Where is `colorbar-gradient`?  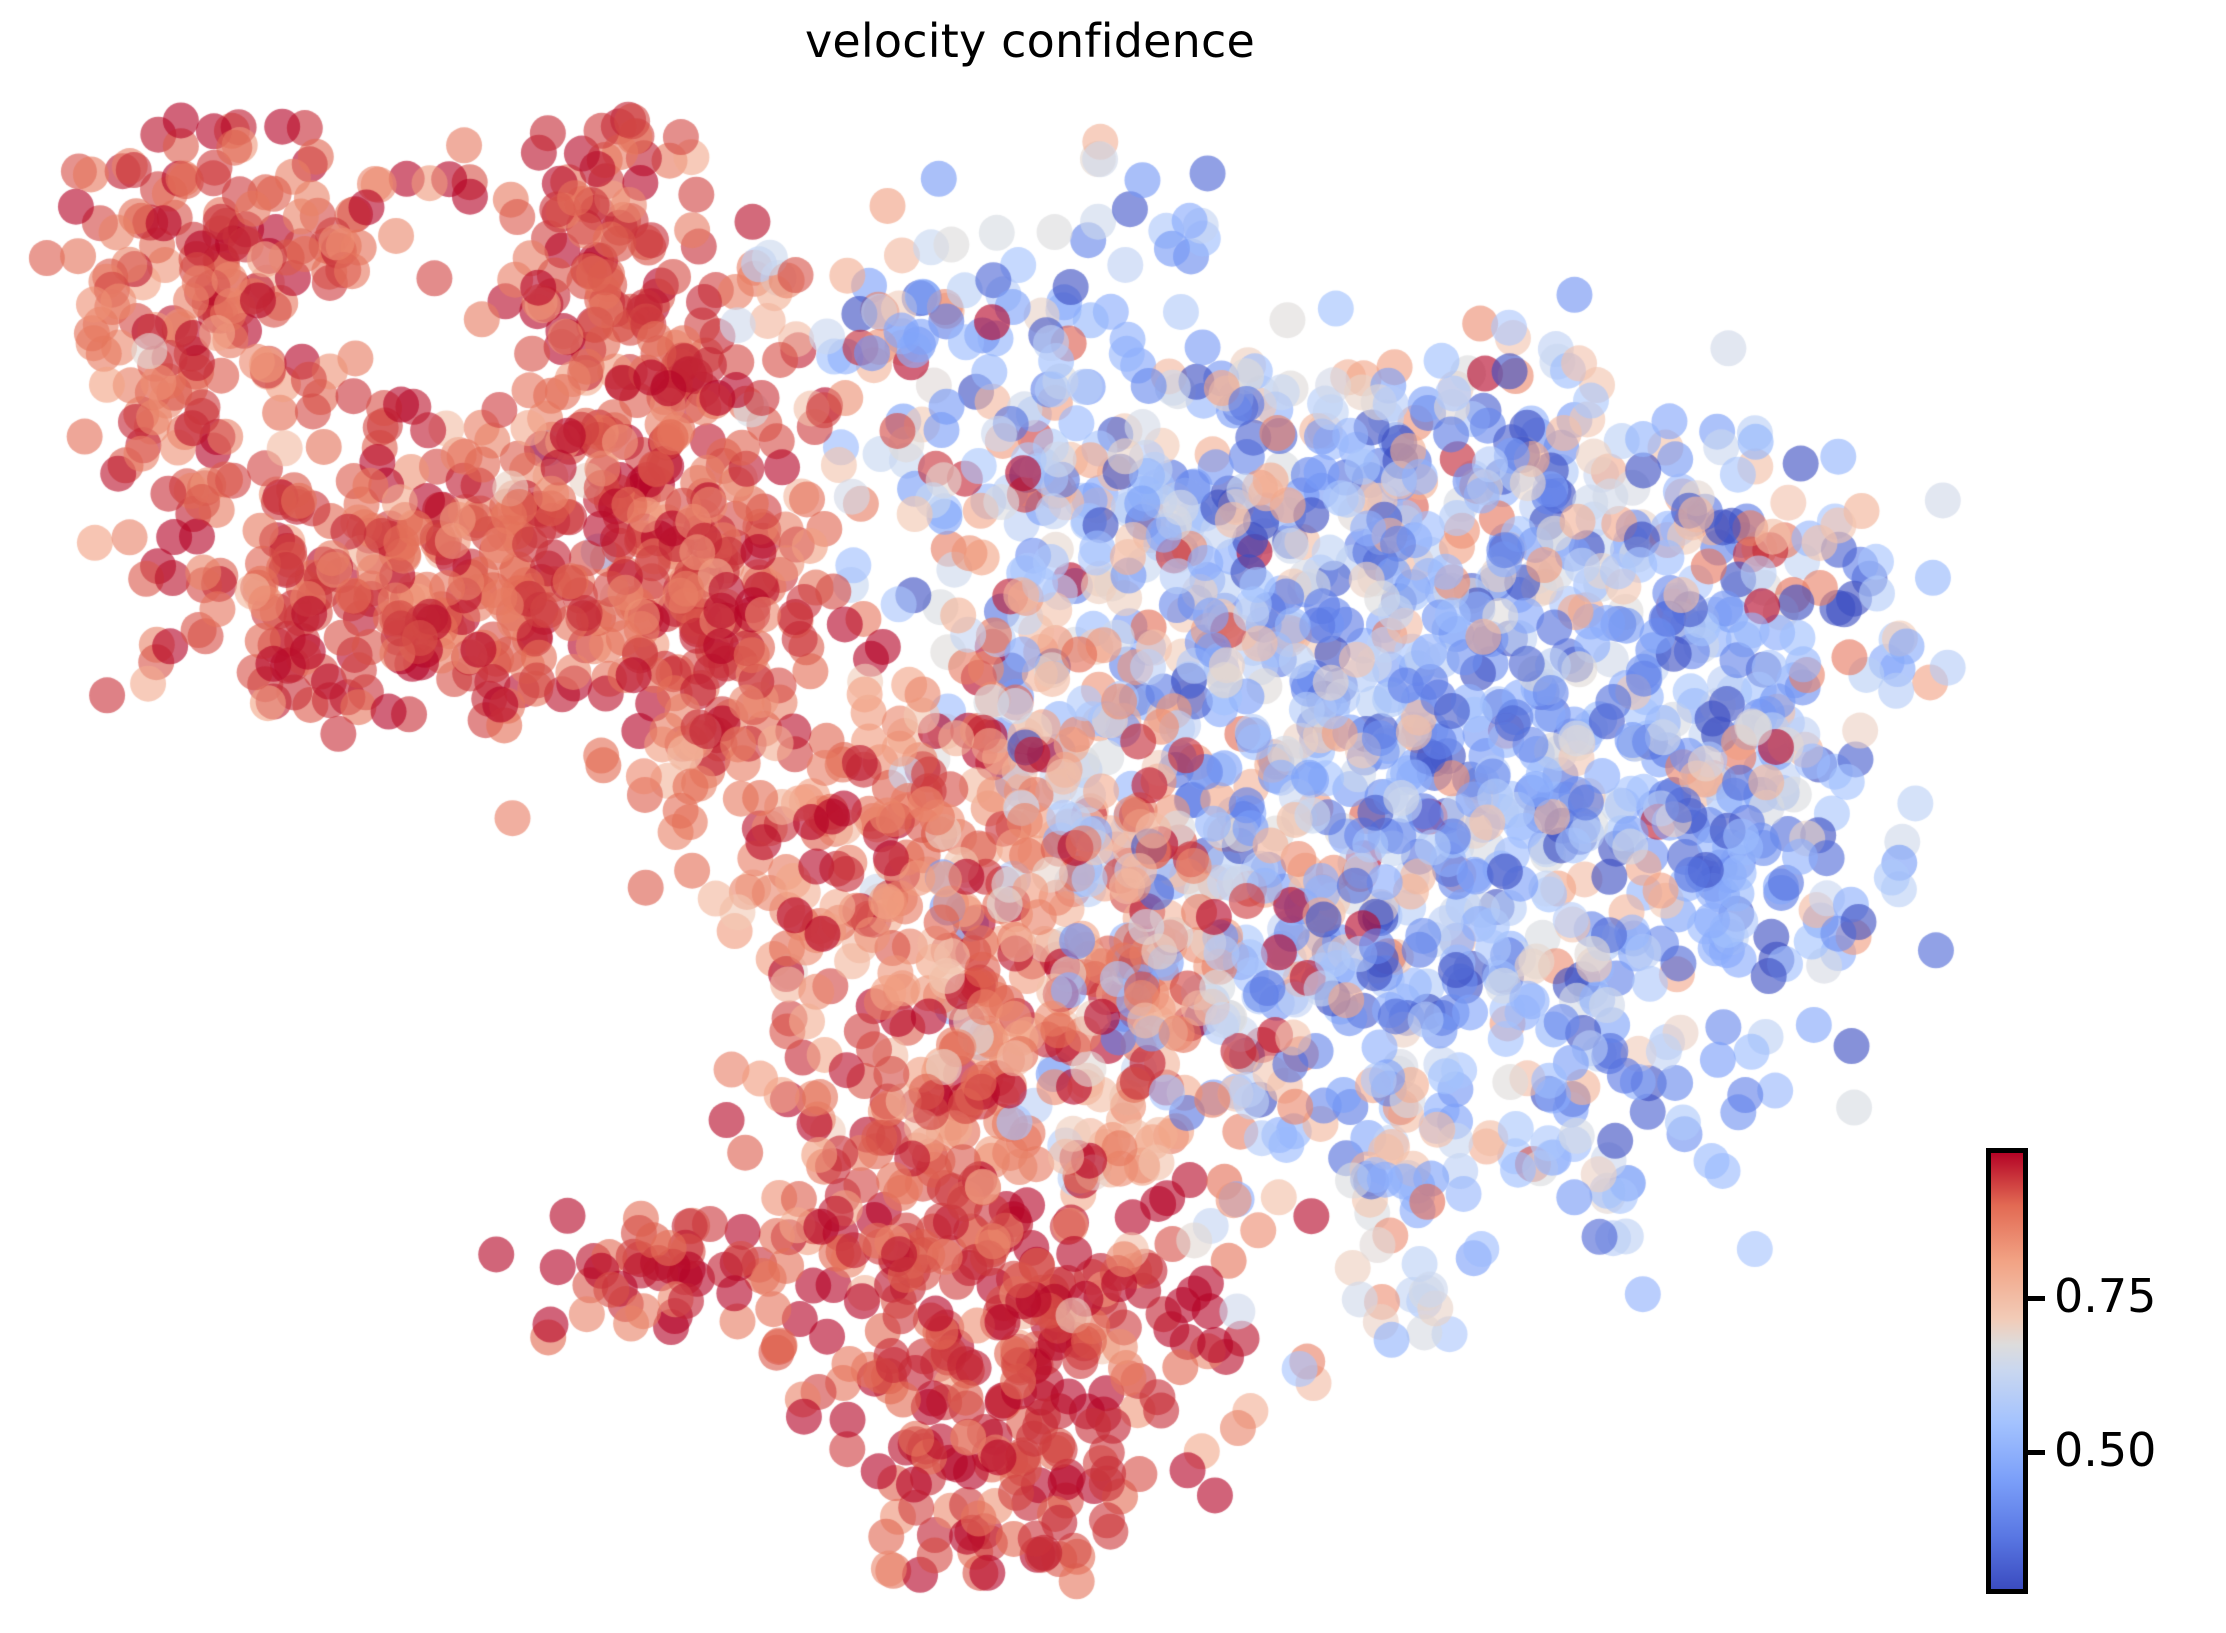 colorbar-gradient is located at coordinates (2007, 1371).